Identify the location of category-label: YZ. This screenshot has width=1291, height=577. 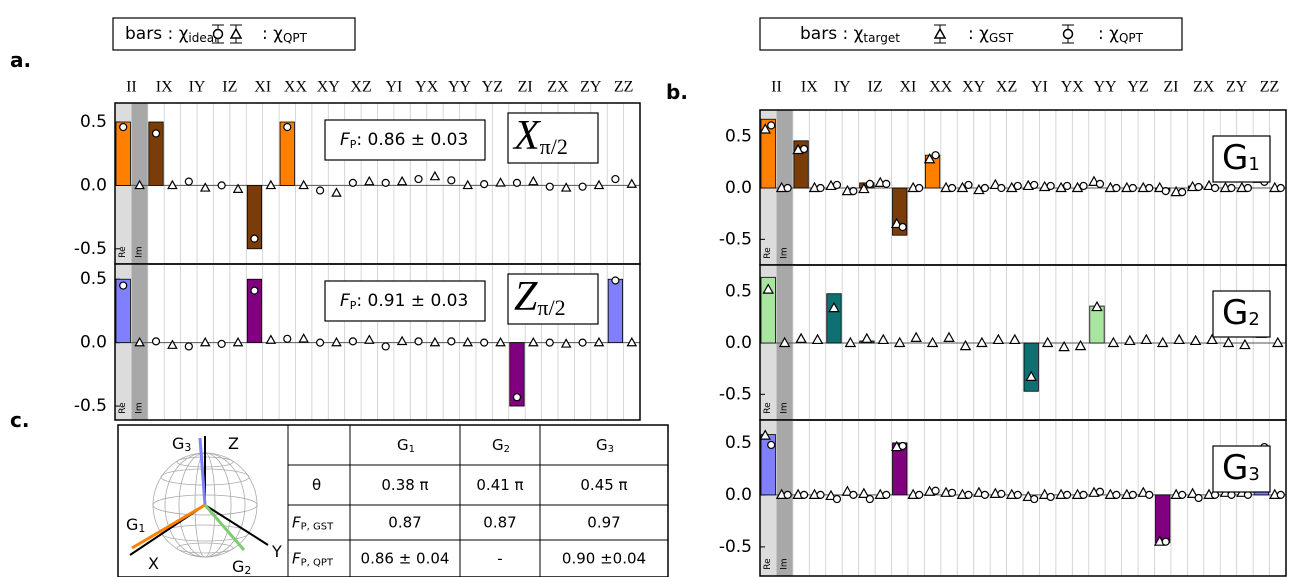
(492, 87).